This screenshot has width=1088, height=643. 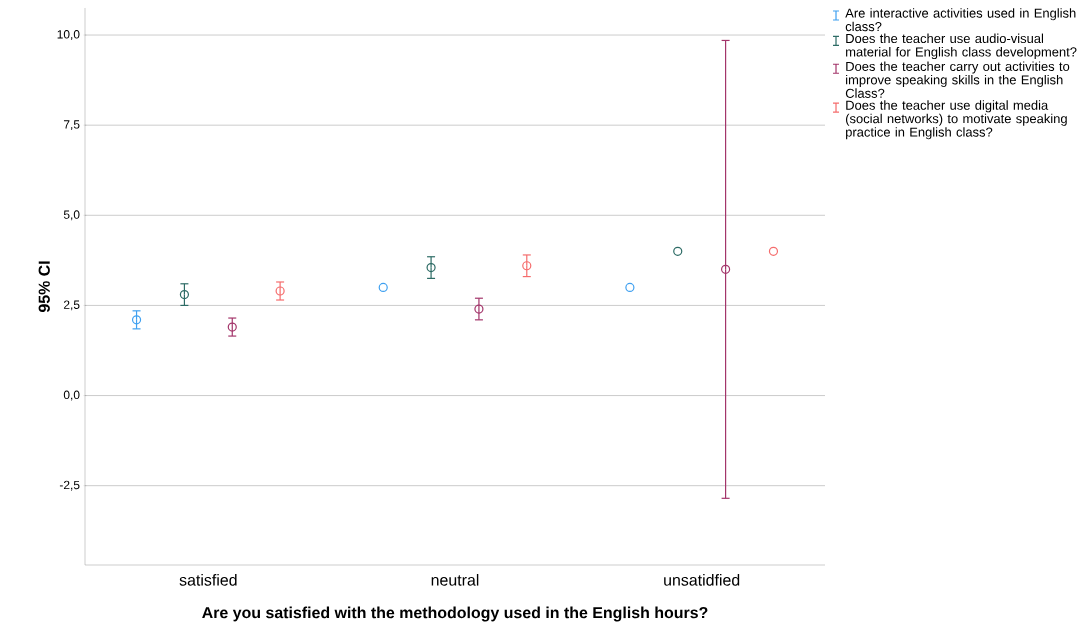 I want to click on legend-label: Does the teacher carry out activities to improve speaking skills in the English Class?, so click(x=957, y=79).